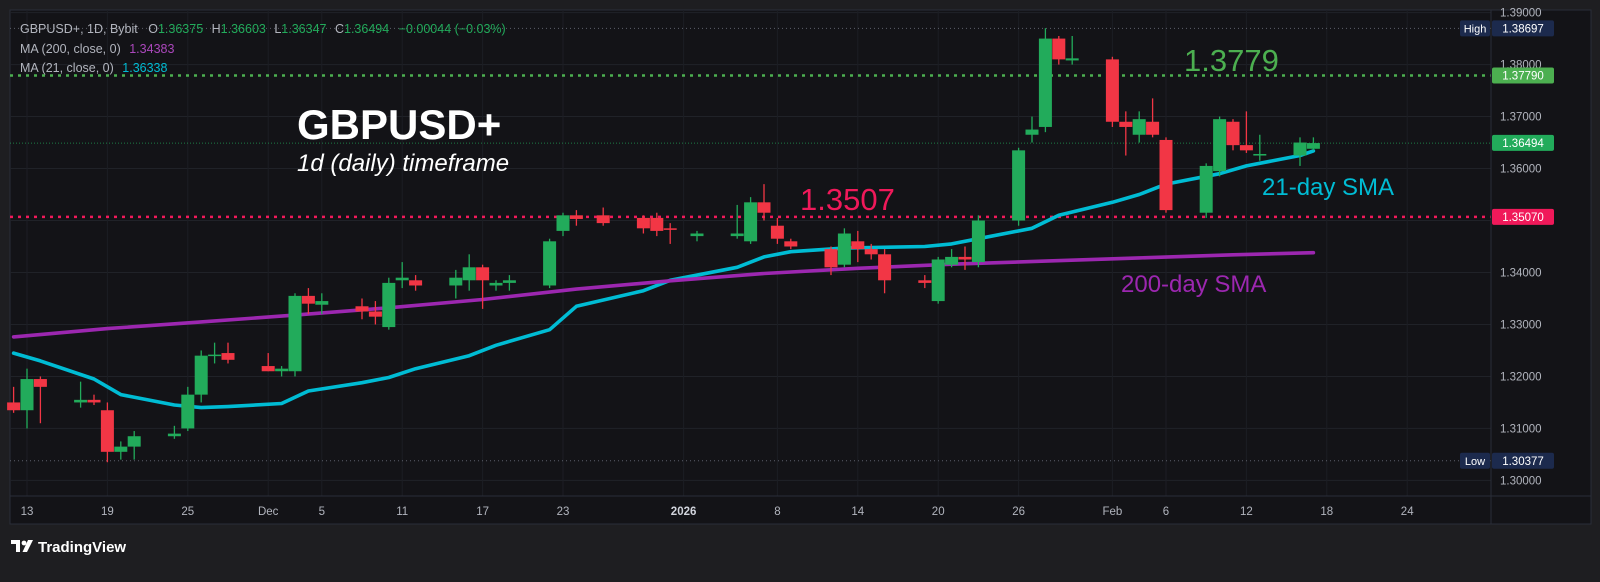  I want to click on high-value: 1.36603, so click(243, 29).